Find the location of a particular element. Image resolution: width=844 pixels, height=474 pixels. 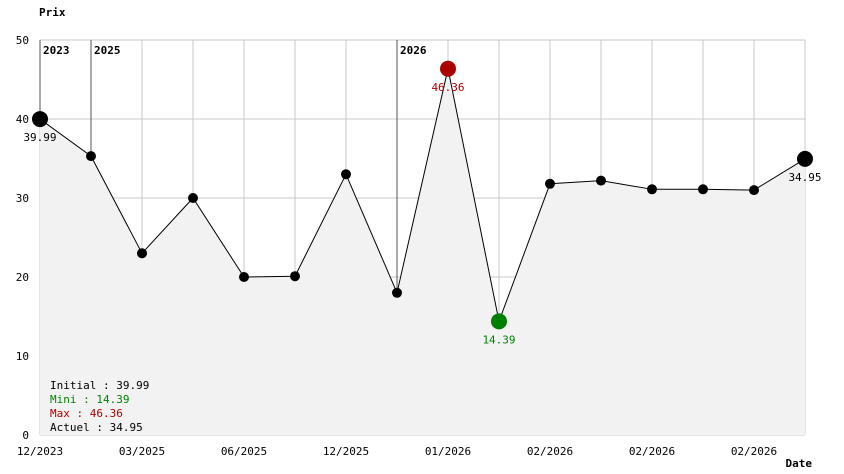

y-tick-label: 50 is located at coordinates (22, 40).